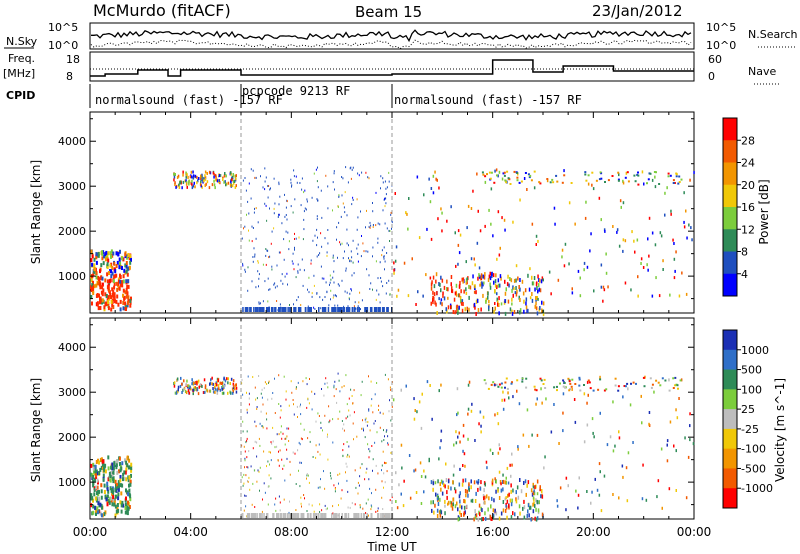 Image resolution: width=800 pixels, height=554 pixels. What do you see at coordinates (291, 532) in the screenshot?
I see `time-tick-label: 08:00` at bounding box center [291, 532].